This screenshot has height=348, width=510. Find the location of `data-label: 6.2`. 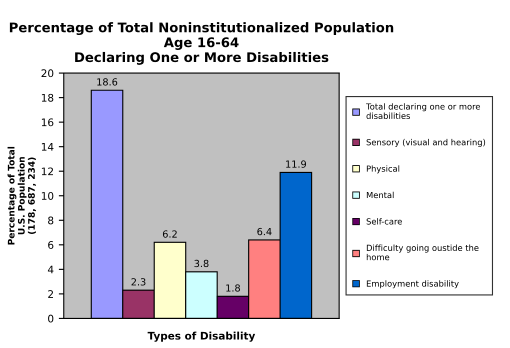

data-label: 6.2 is located at coordinates (169, 234).